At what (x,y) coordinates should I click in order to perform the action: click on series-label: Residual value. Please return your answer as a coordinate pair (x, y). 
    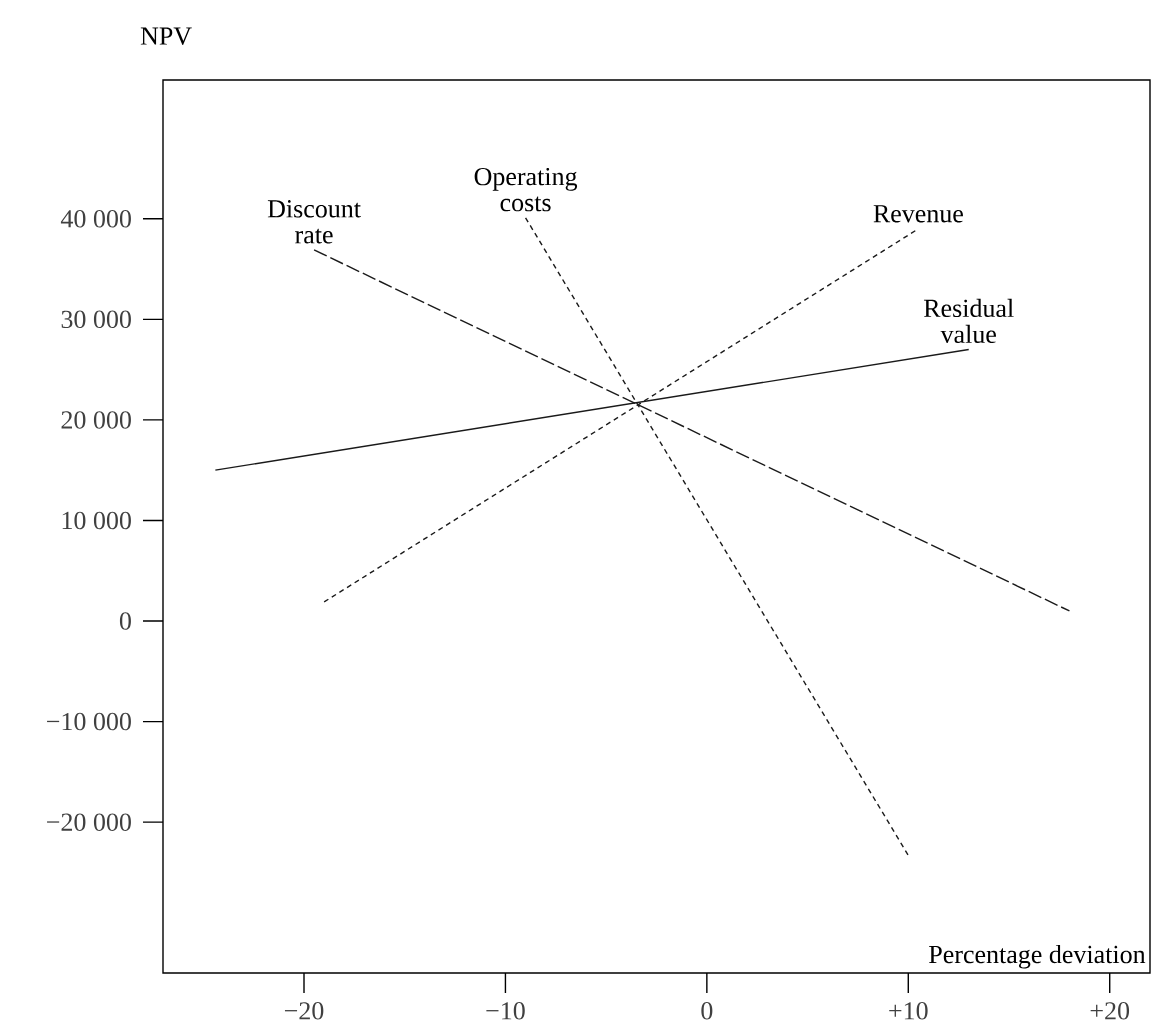
    Looking at the image, I should click on (968, 321).